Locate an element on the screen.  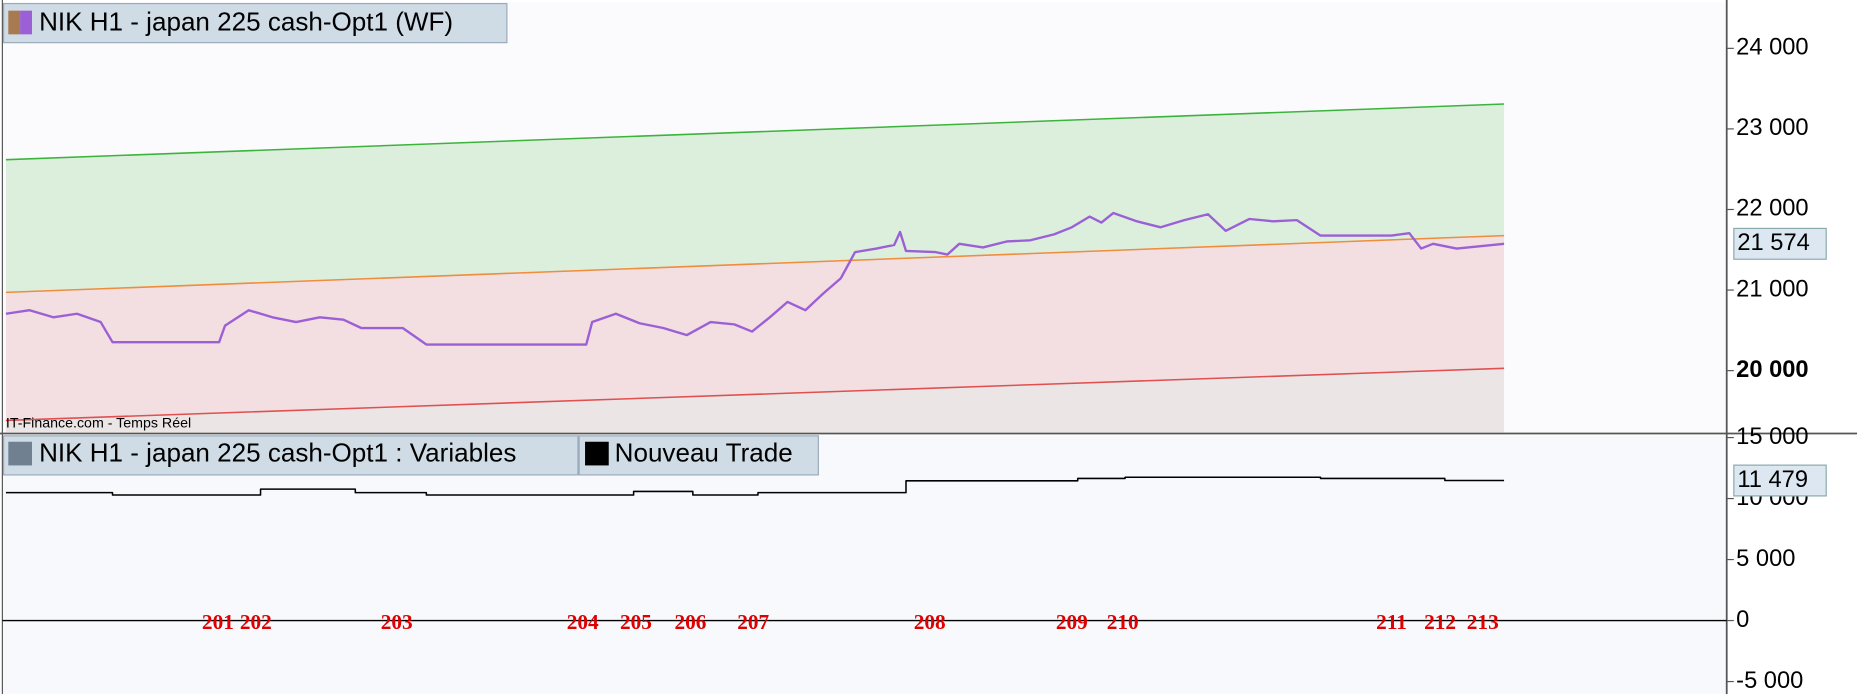
y-tick-label: 23 000 is located at coordinates (1772, 128).